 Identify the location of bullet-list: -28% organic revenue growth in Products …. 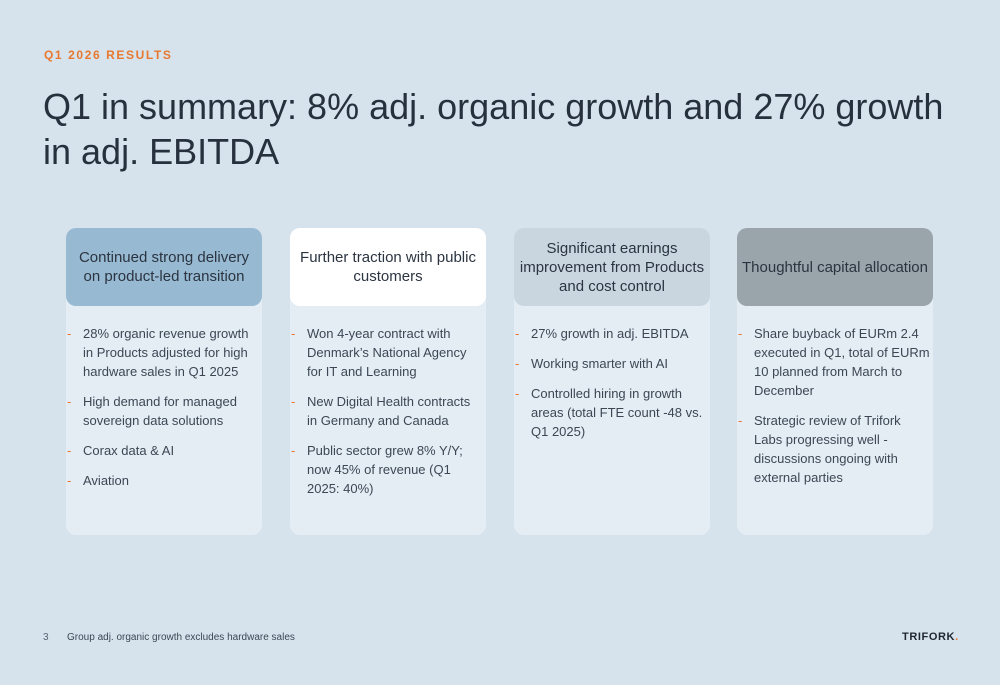
(164, 412).